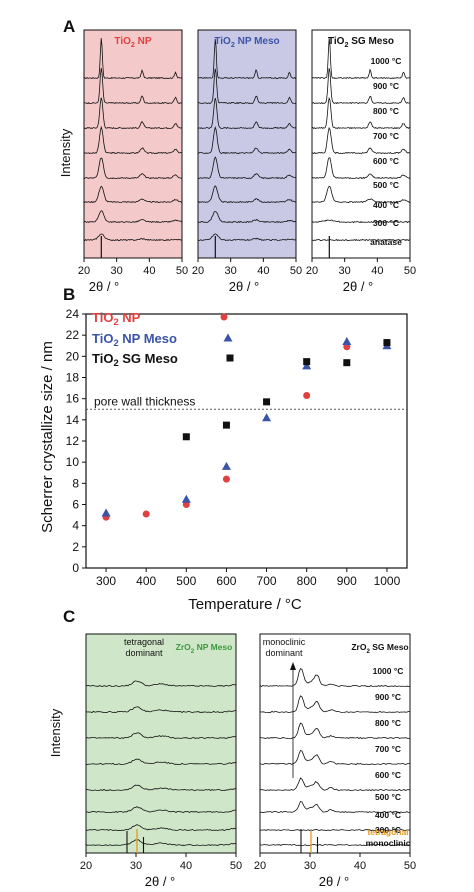 This screenshot has height=892, width=474. What do you see at coordinates (104, 286) in the screenshot?
I see `panel-a-xlabel-1: 2θ / °` at bounding box center [104, 286].